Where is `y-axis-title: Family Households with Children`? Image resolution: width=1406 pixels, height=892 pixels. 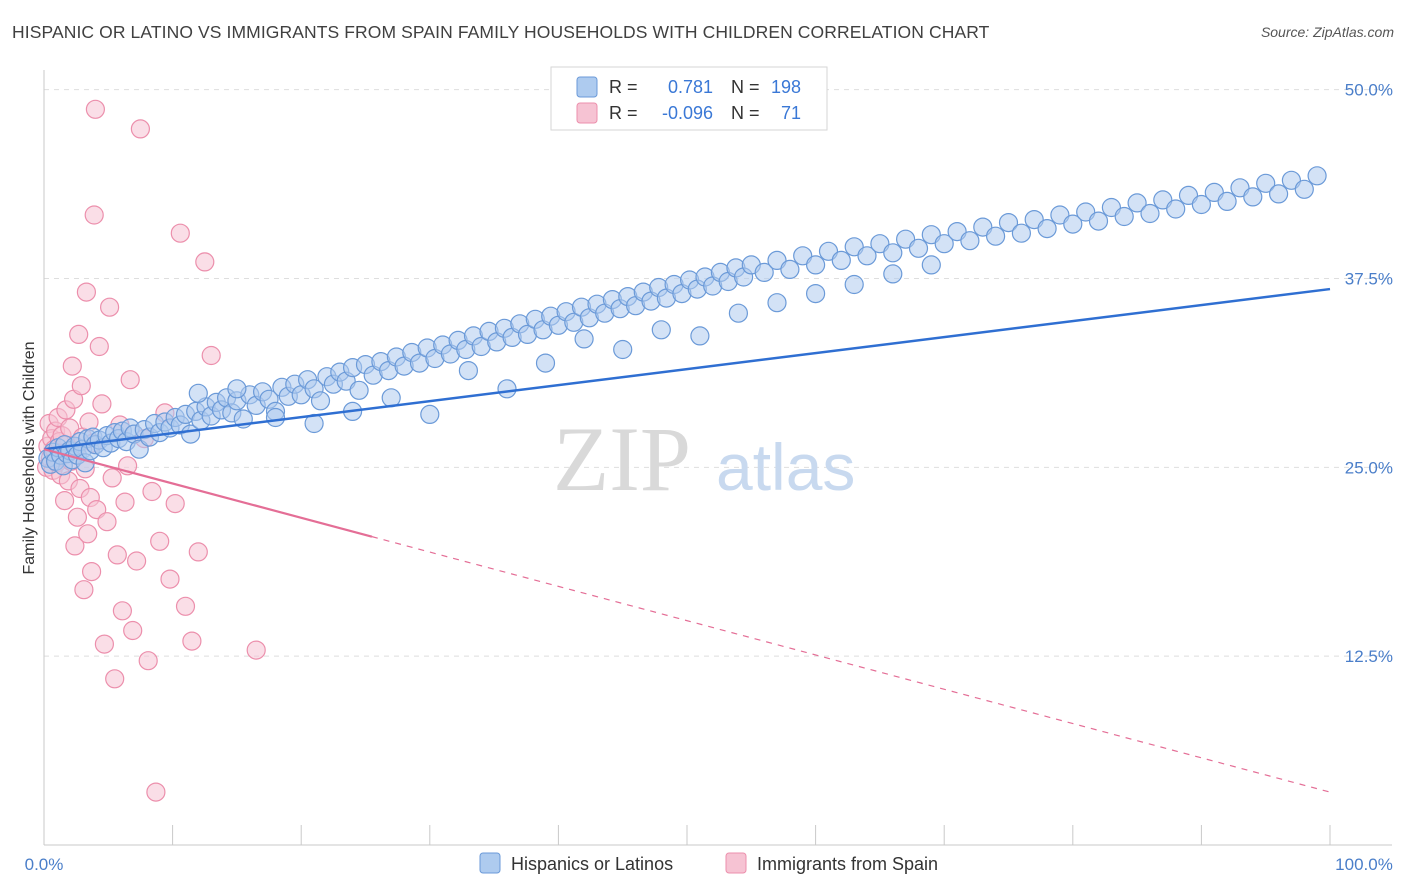 y-axis-title: Family Households with Children is located at coordinates (29, 458).